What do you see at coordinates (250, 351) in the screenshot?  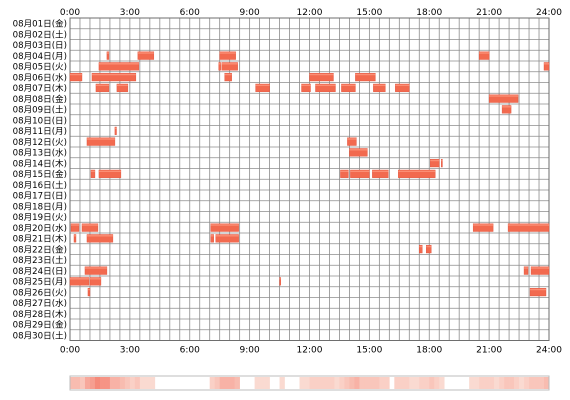 I see `bottom-tick-label: 9:00` at bounding box center [250, 351].